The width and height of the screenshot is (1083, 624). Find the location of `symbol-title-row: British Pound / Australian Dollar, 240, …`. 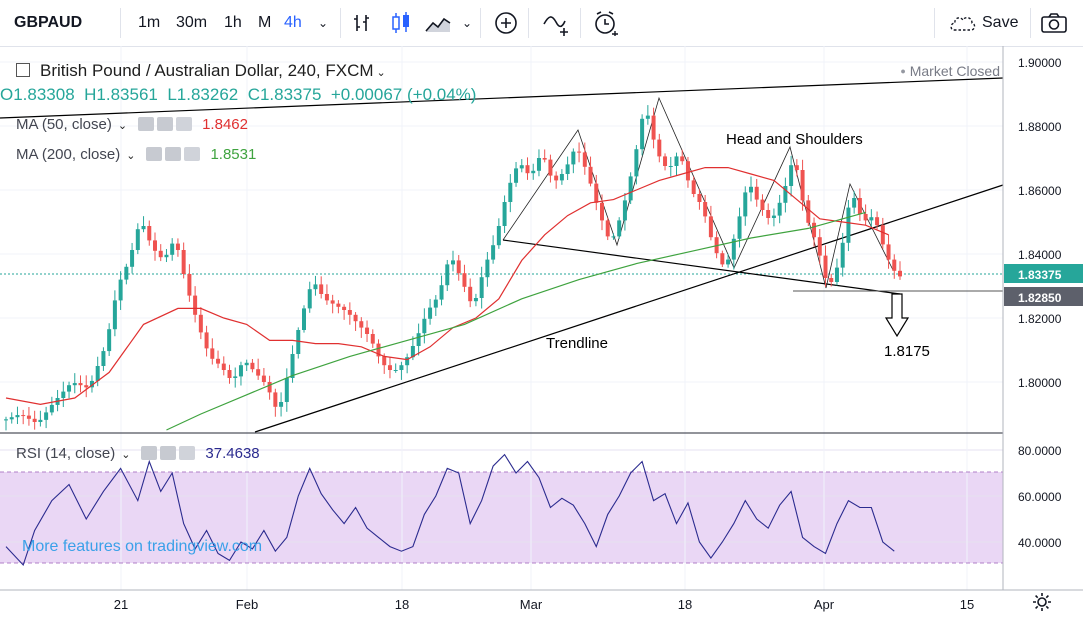

symbol-title-row: British Pound / Australian Dollar, 240, … is located at coordinates (201, 71).